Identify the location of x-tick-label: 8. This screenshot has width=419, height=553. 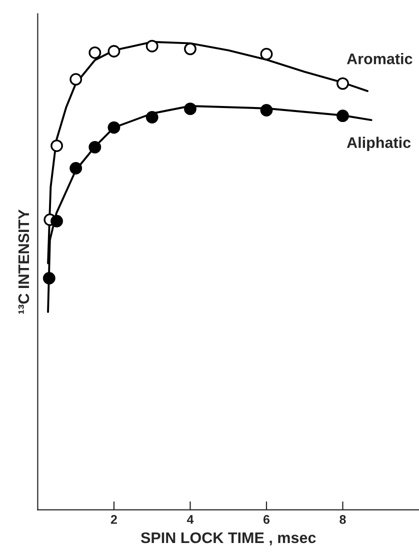
(343, 519).